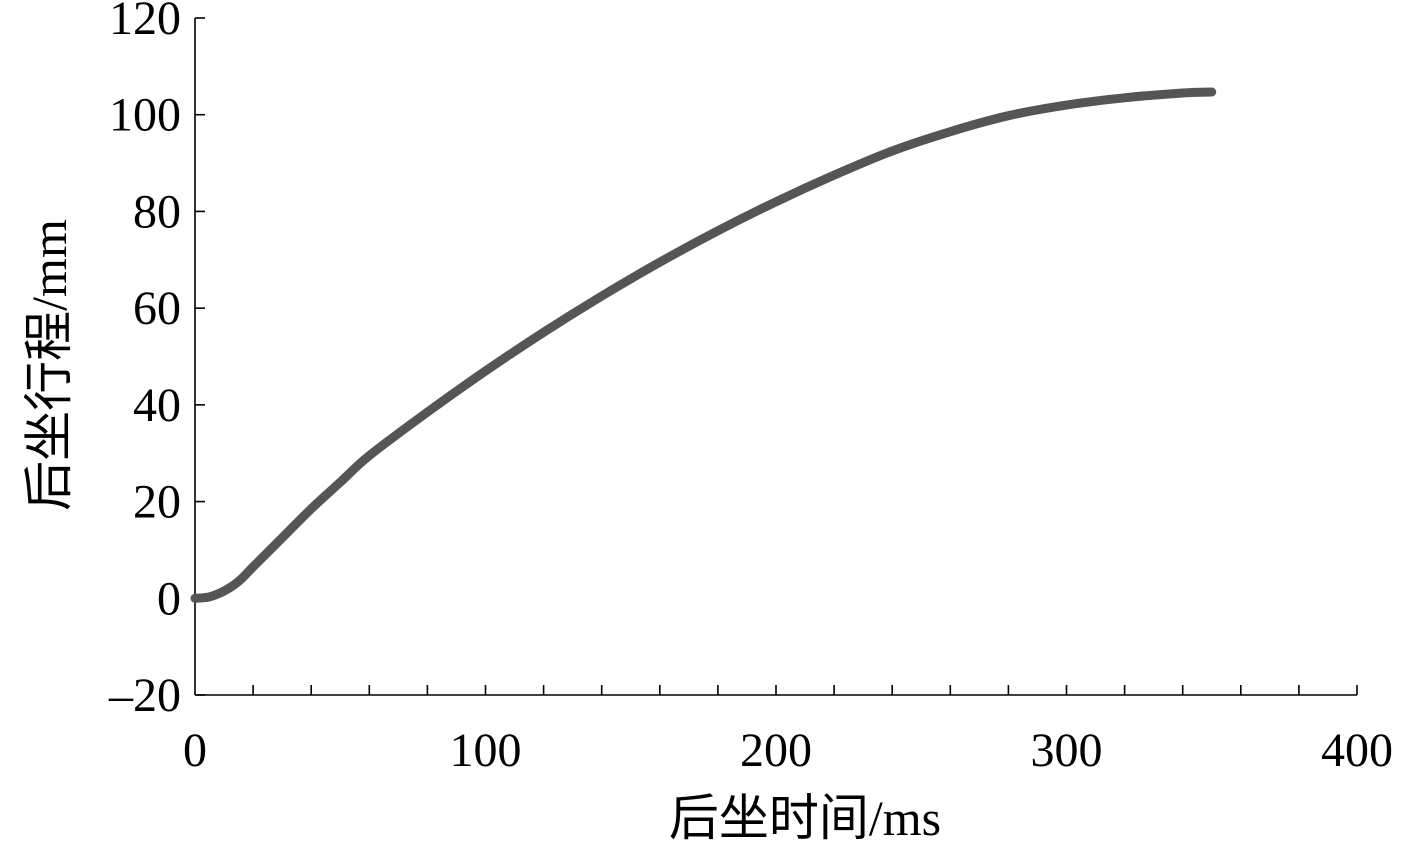 This screenshot has width=1417, height=843. What do you see at coordinates (49, 365) in the screenshot?
I see `y-axis-title: 后坐行程/mm` at bounding box center [49, 365].